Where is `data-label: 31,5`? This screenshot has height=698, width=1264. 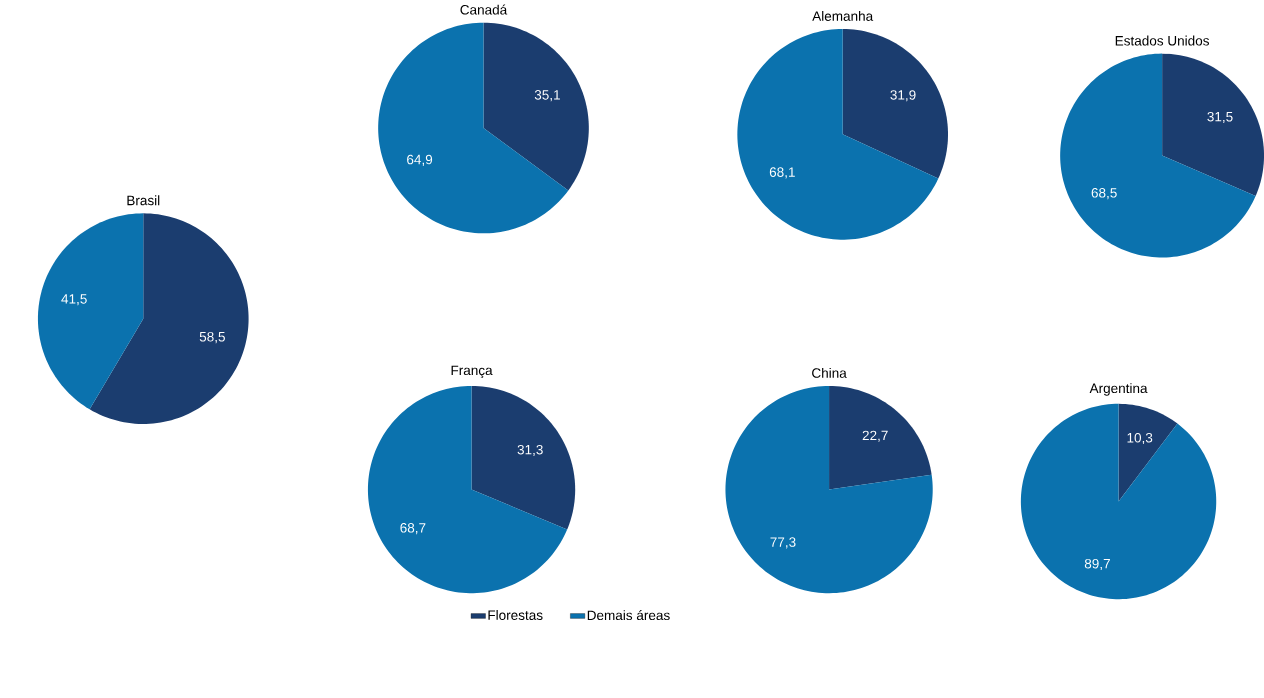 data-label: 31,5 is located at coordinates (1220, 117).